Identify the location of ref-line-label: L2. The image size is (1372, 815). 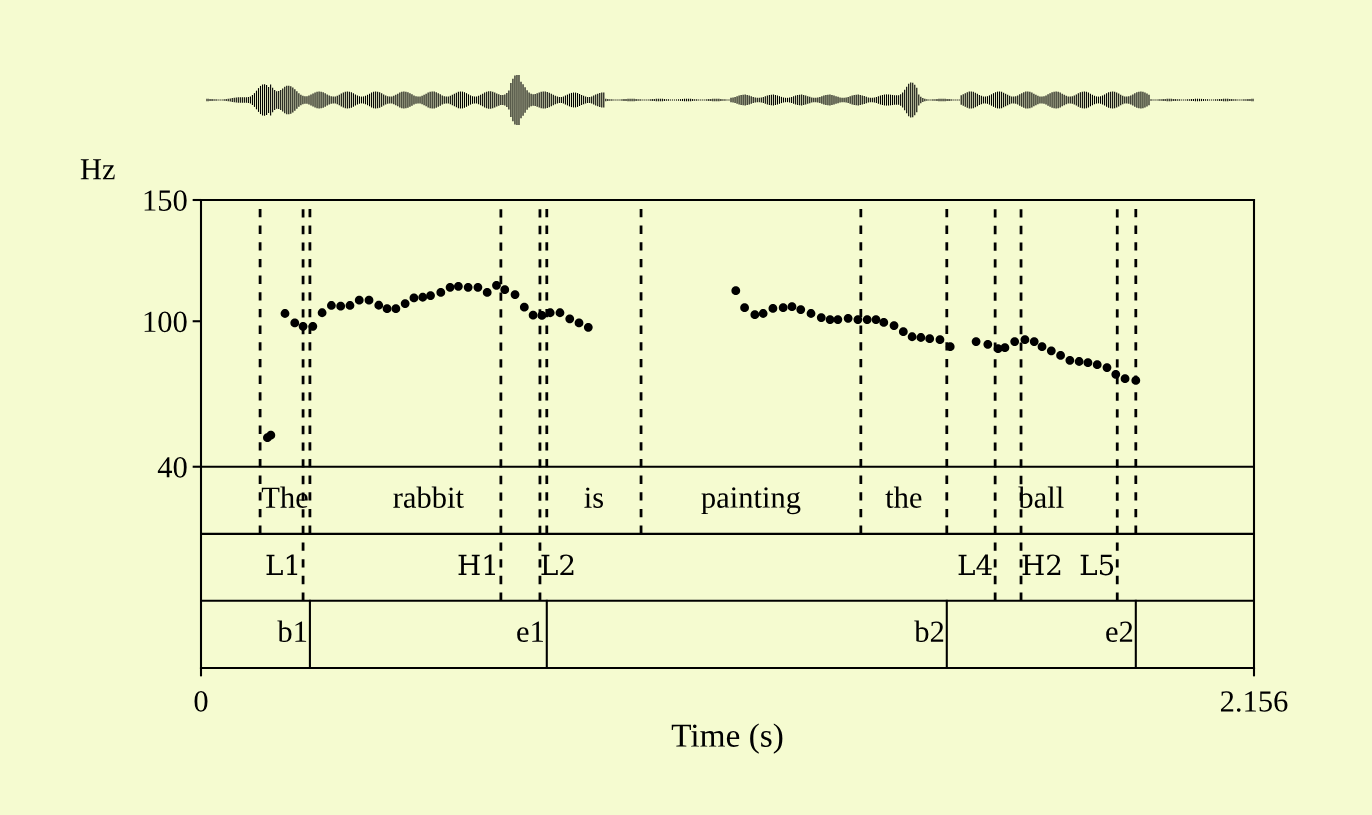
(557, 565).